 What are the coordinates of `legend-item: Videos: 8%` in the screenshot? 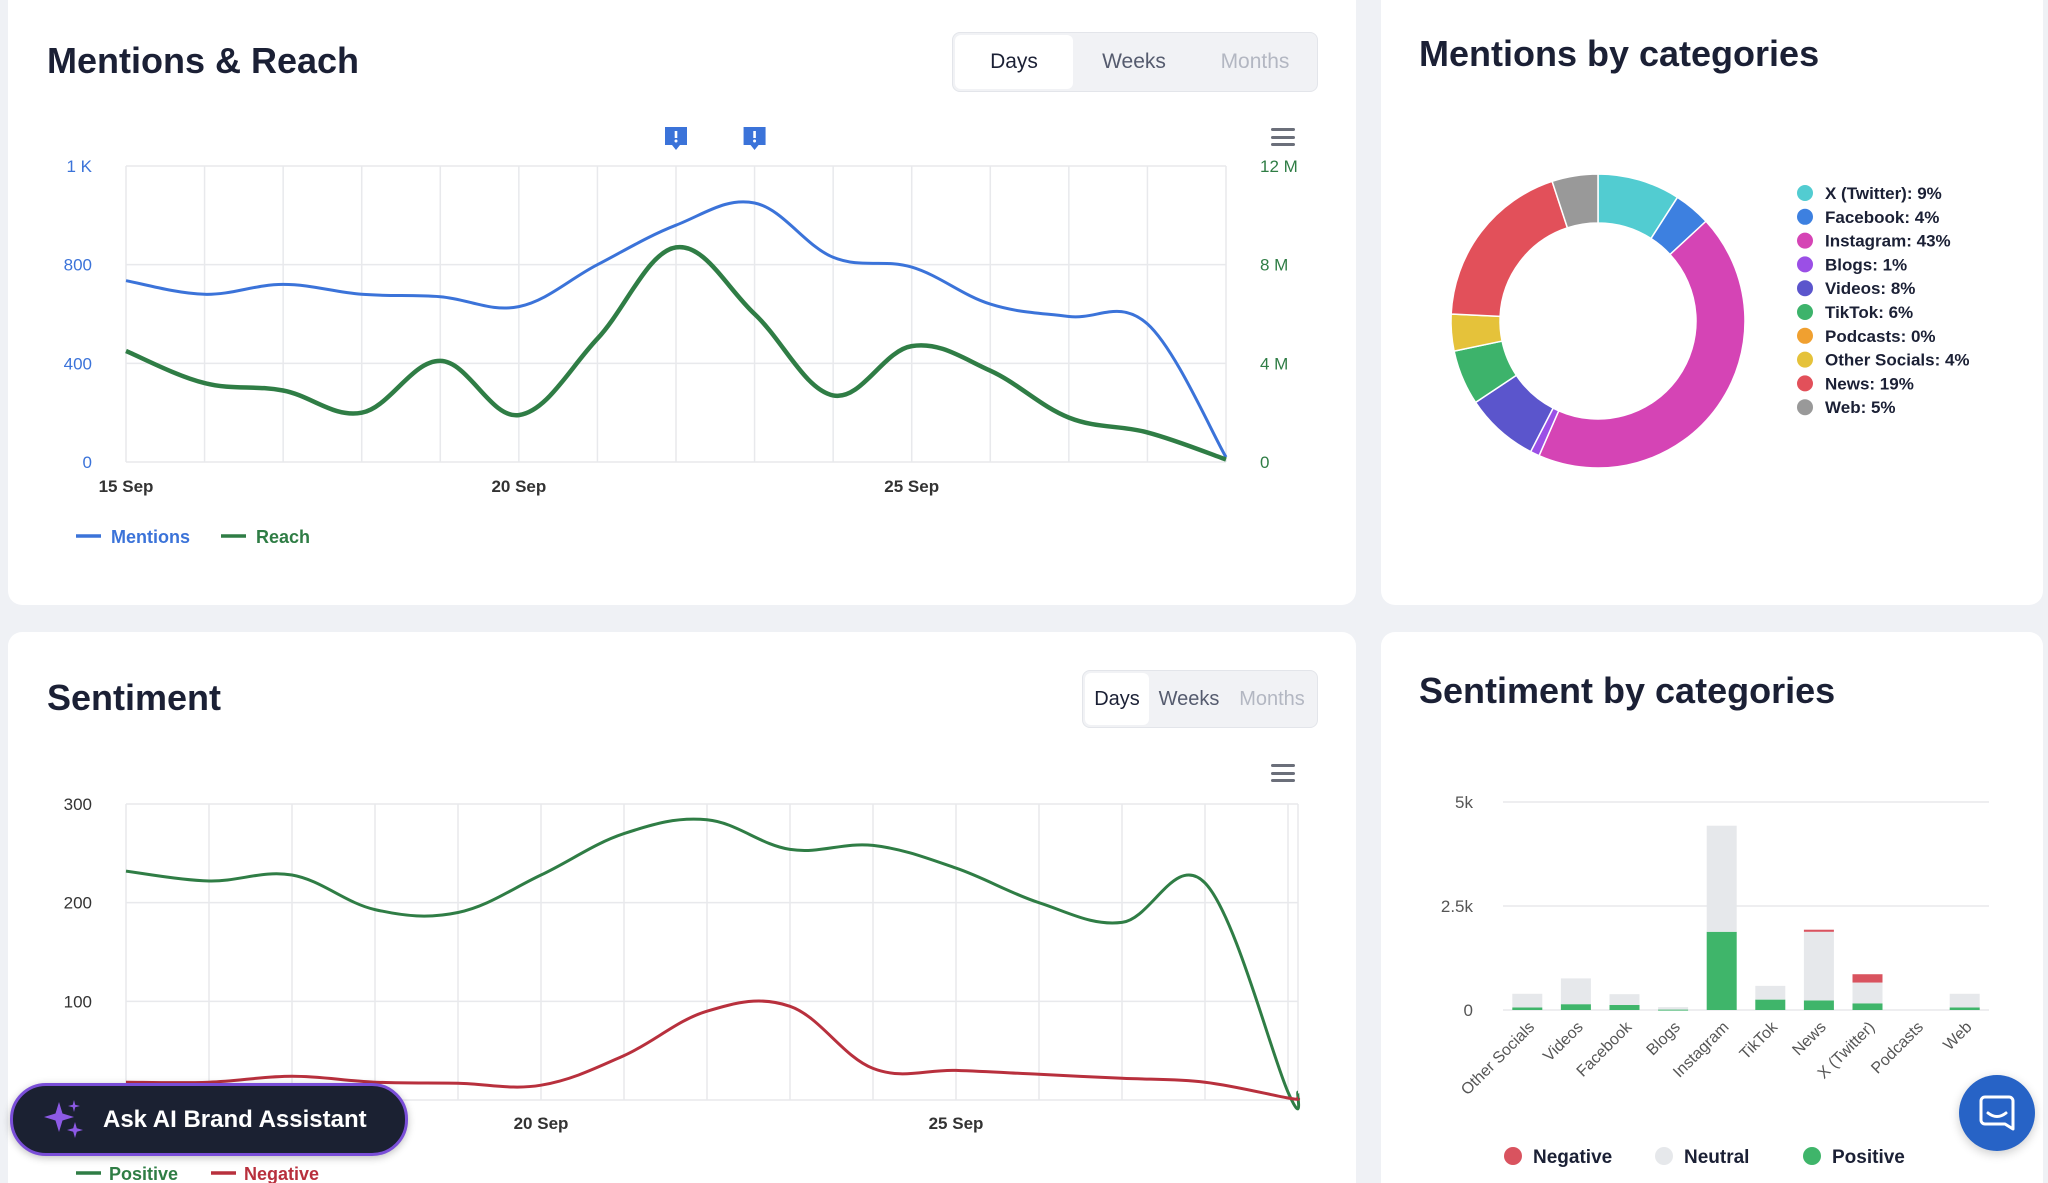 It's located at (1870, 288).